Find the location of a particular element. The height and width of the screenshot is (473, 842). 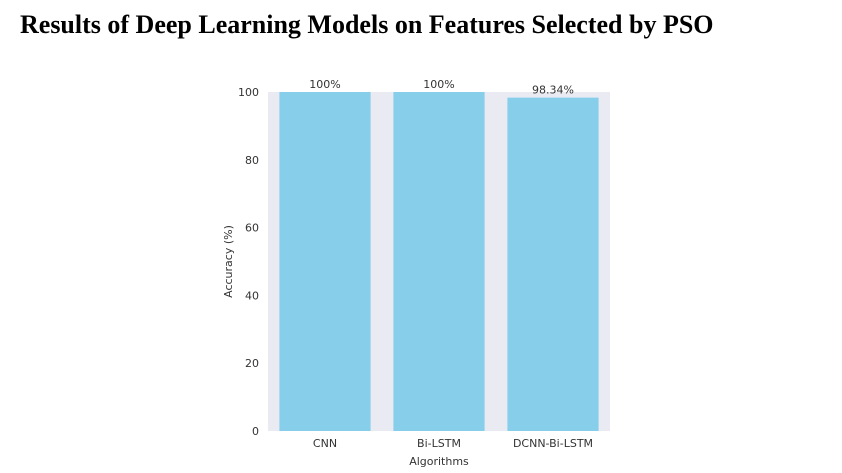

data-labels: 100% 100% 98.34% is located at coordinates (441, 87).